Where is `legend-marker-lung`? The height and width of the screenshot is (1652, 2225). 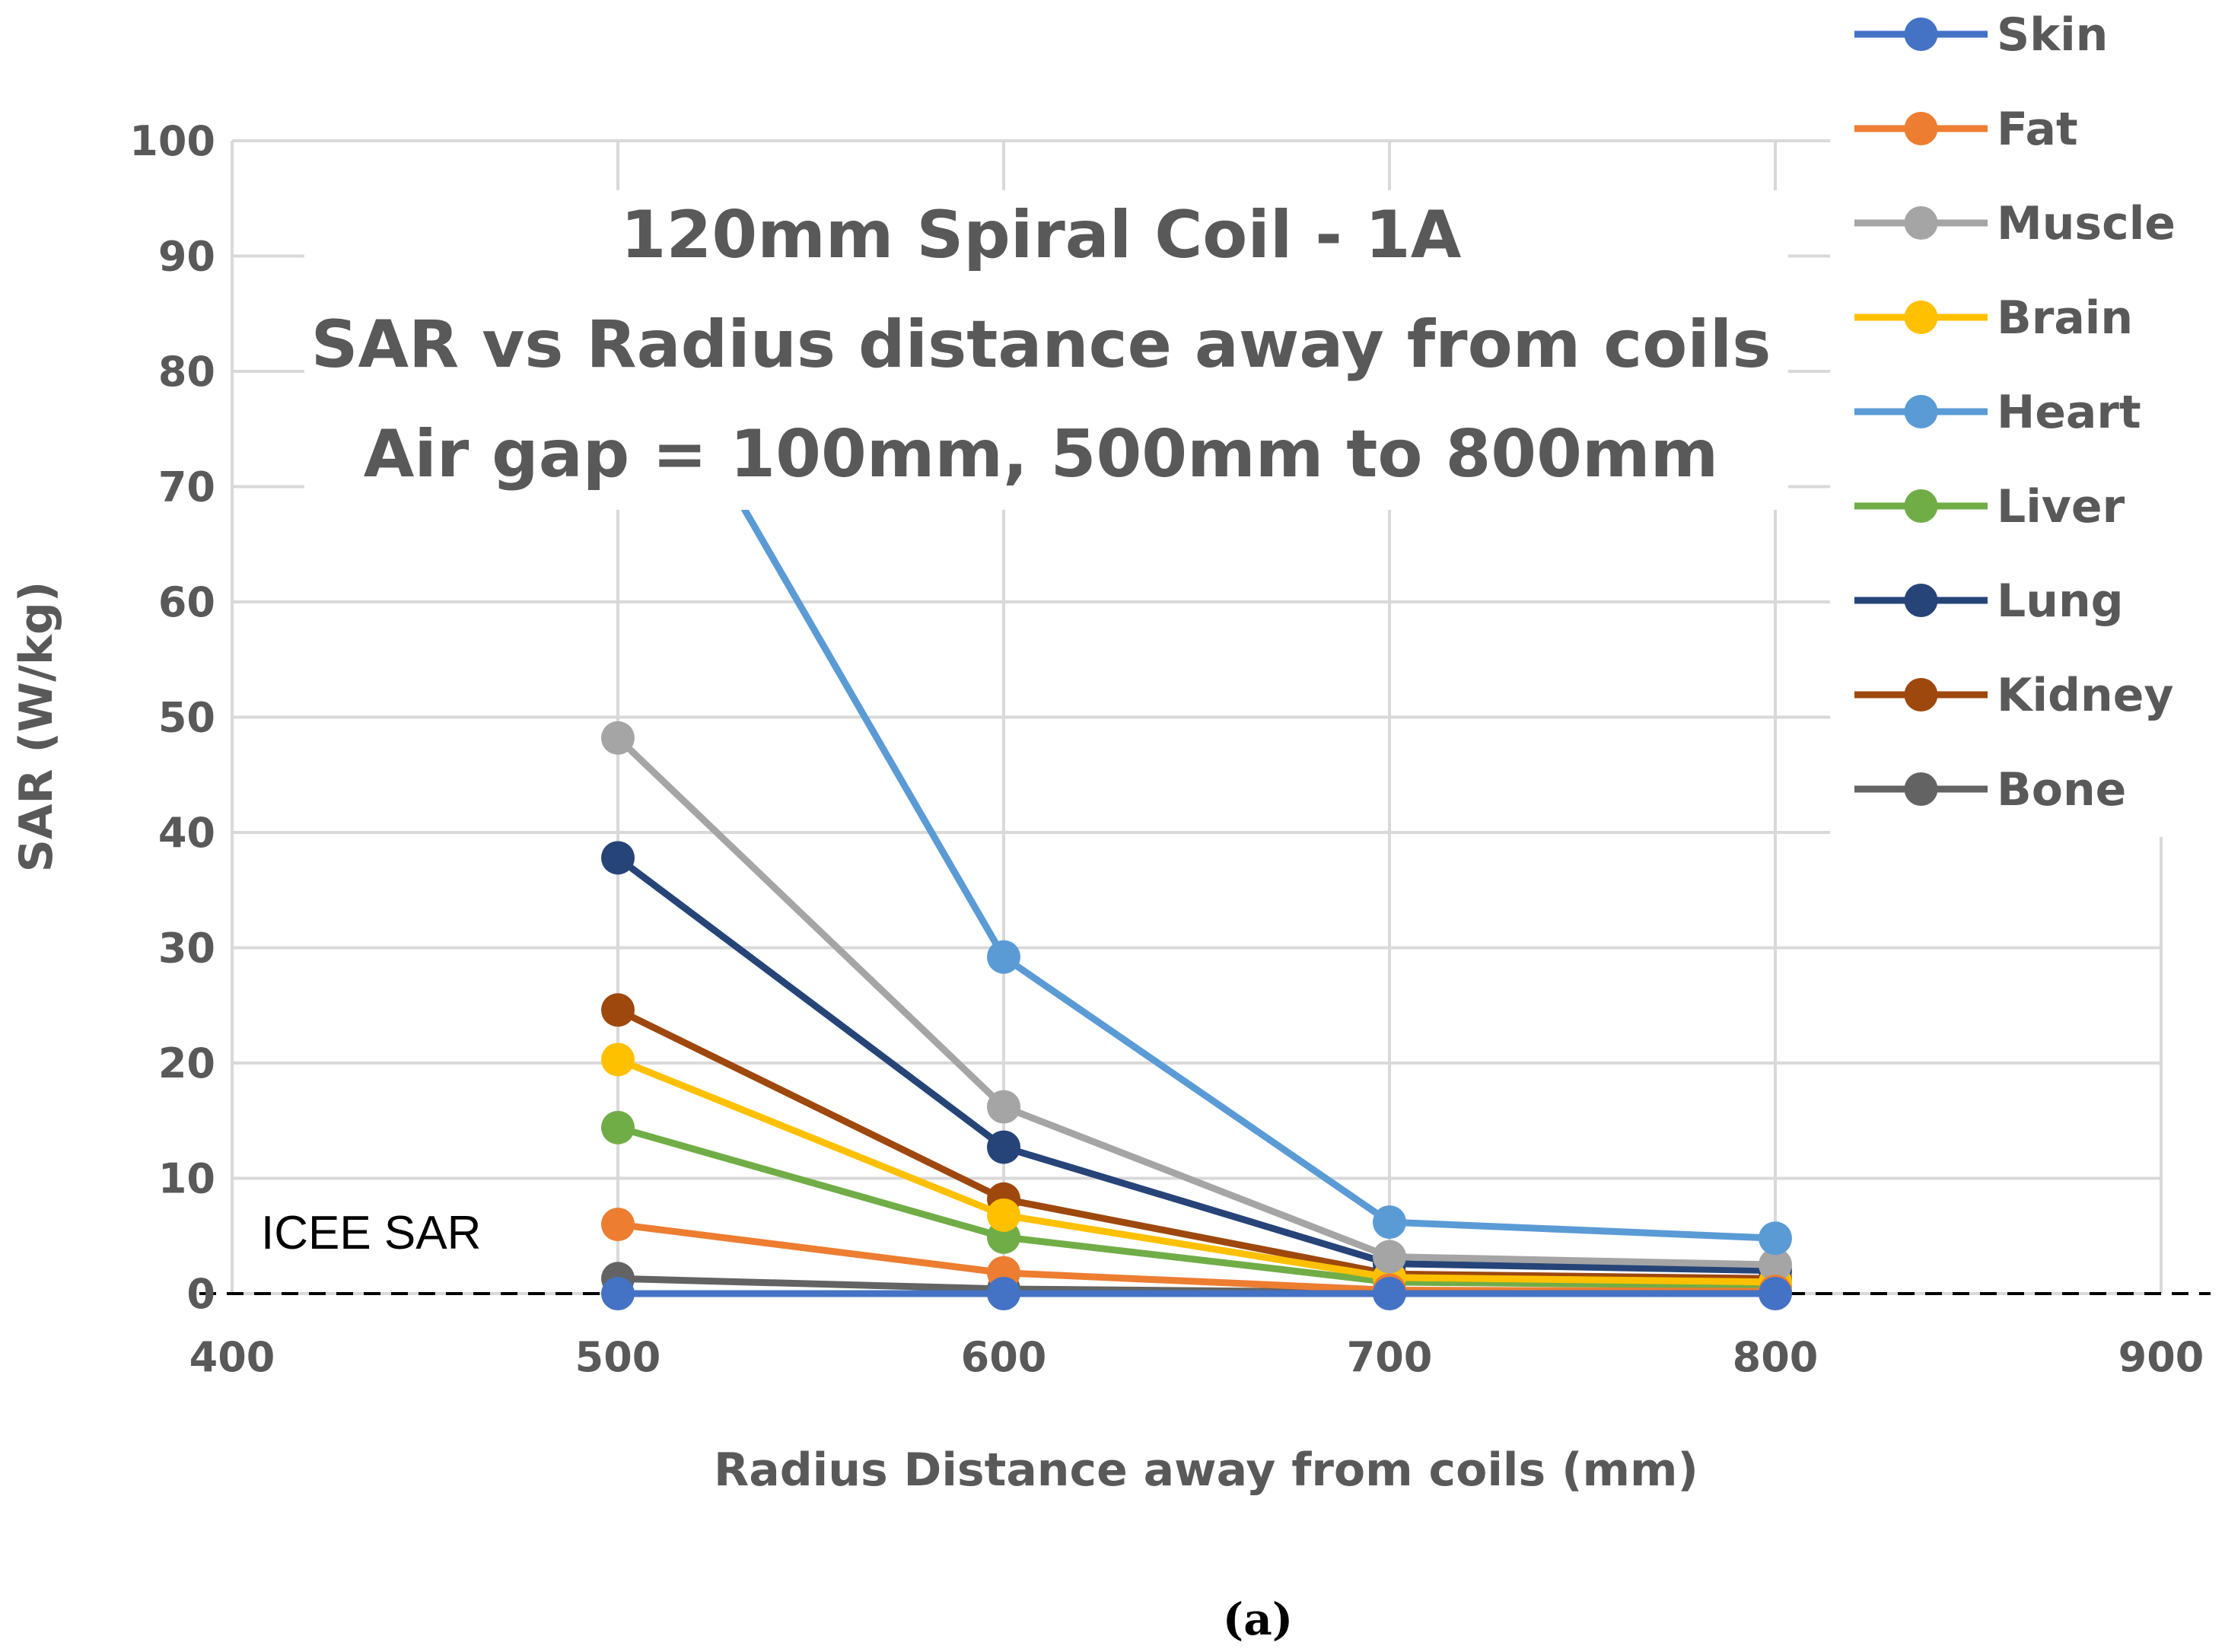
legend-marker-lung is located at coordinates (1921, 600).